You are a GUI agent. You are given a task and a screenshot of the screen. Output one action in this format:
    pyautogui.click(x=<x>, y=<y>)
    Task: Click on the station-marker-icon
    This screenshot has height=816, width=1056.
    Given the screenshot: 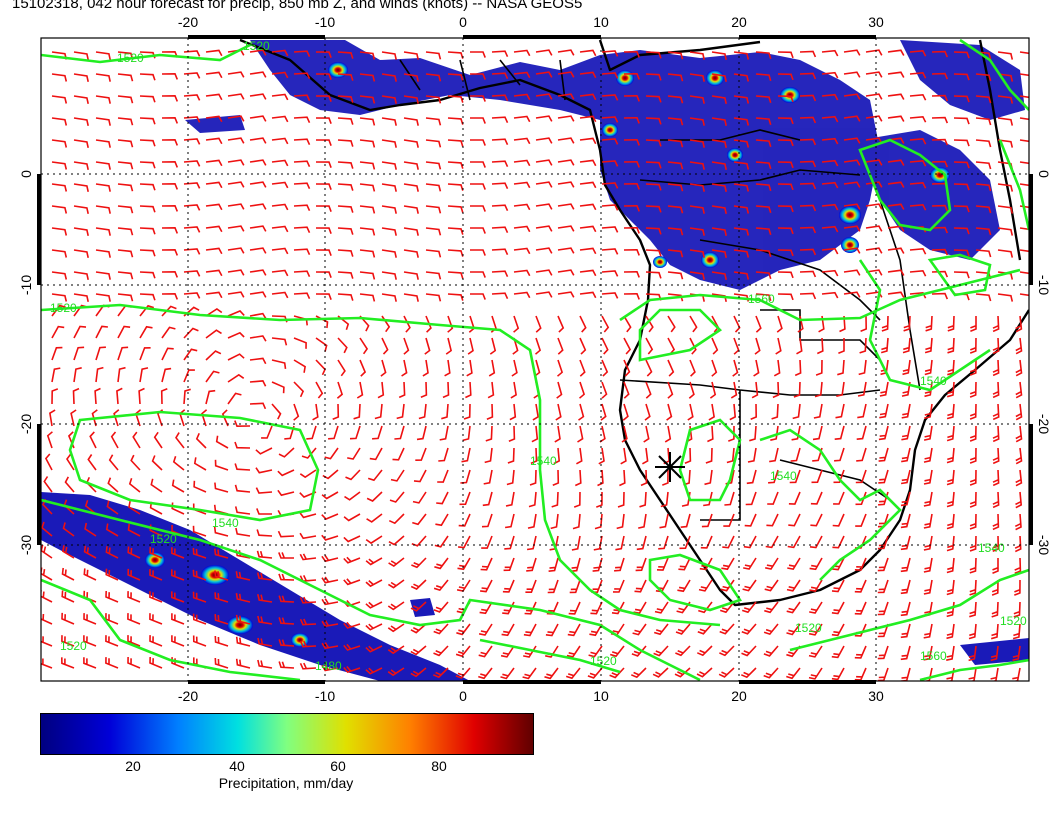 What is the action you would take?
    pyautogui.click(x=670, y=467)
    